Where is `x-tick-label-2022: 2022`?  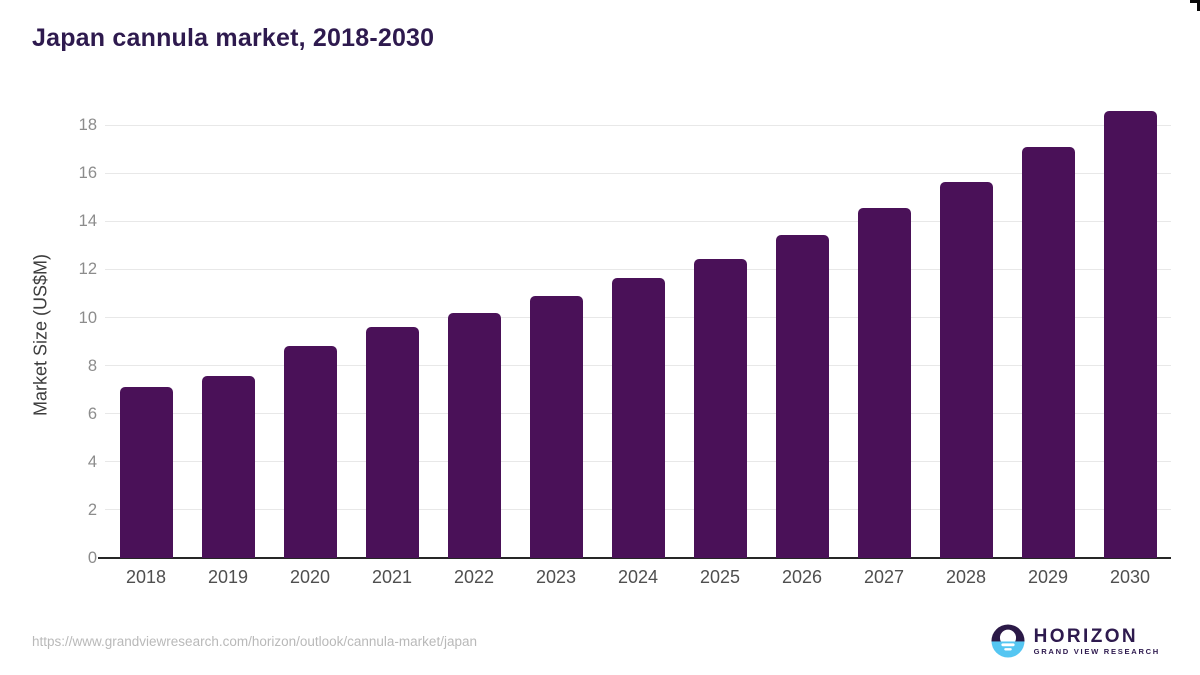
x-tick-label-2022: 2022 is located at coordinates (474, 577).